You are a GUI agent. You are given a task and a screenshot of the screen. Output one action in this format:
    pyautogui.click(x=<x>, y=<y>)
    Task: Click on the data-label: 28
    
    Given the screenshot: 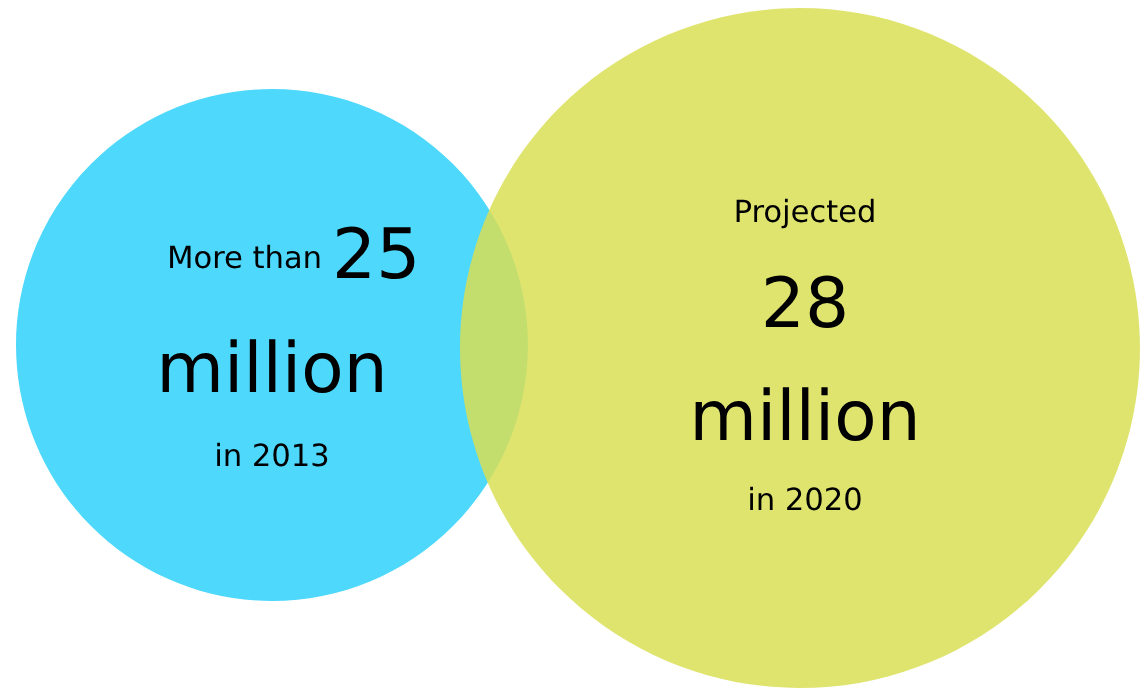 What is the action you would take?
    pyautogui.click(x=805, y=301)
    